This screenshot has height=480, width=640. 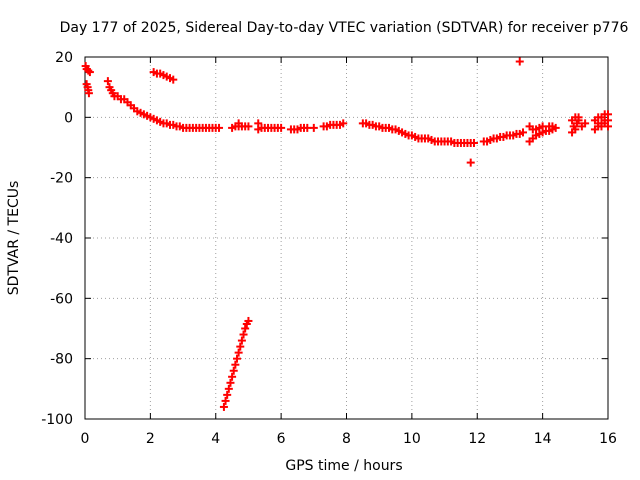 I want to click on x-tick-label: 6, so click(x=281, y=439).